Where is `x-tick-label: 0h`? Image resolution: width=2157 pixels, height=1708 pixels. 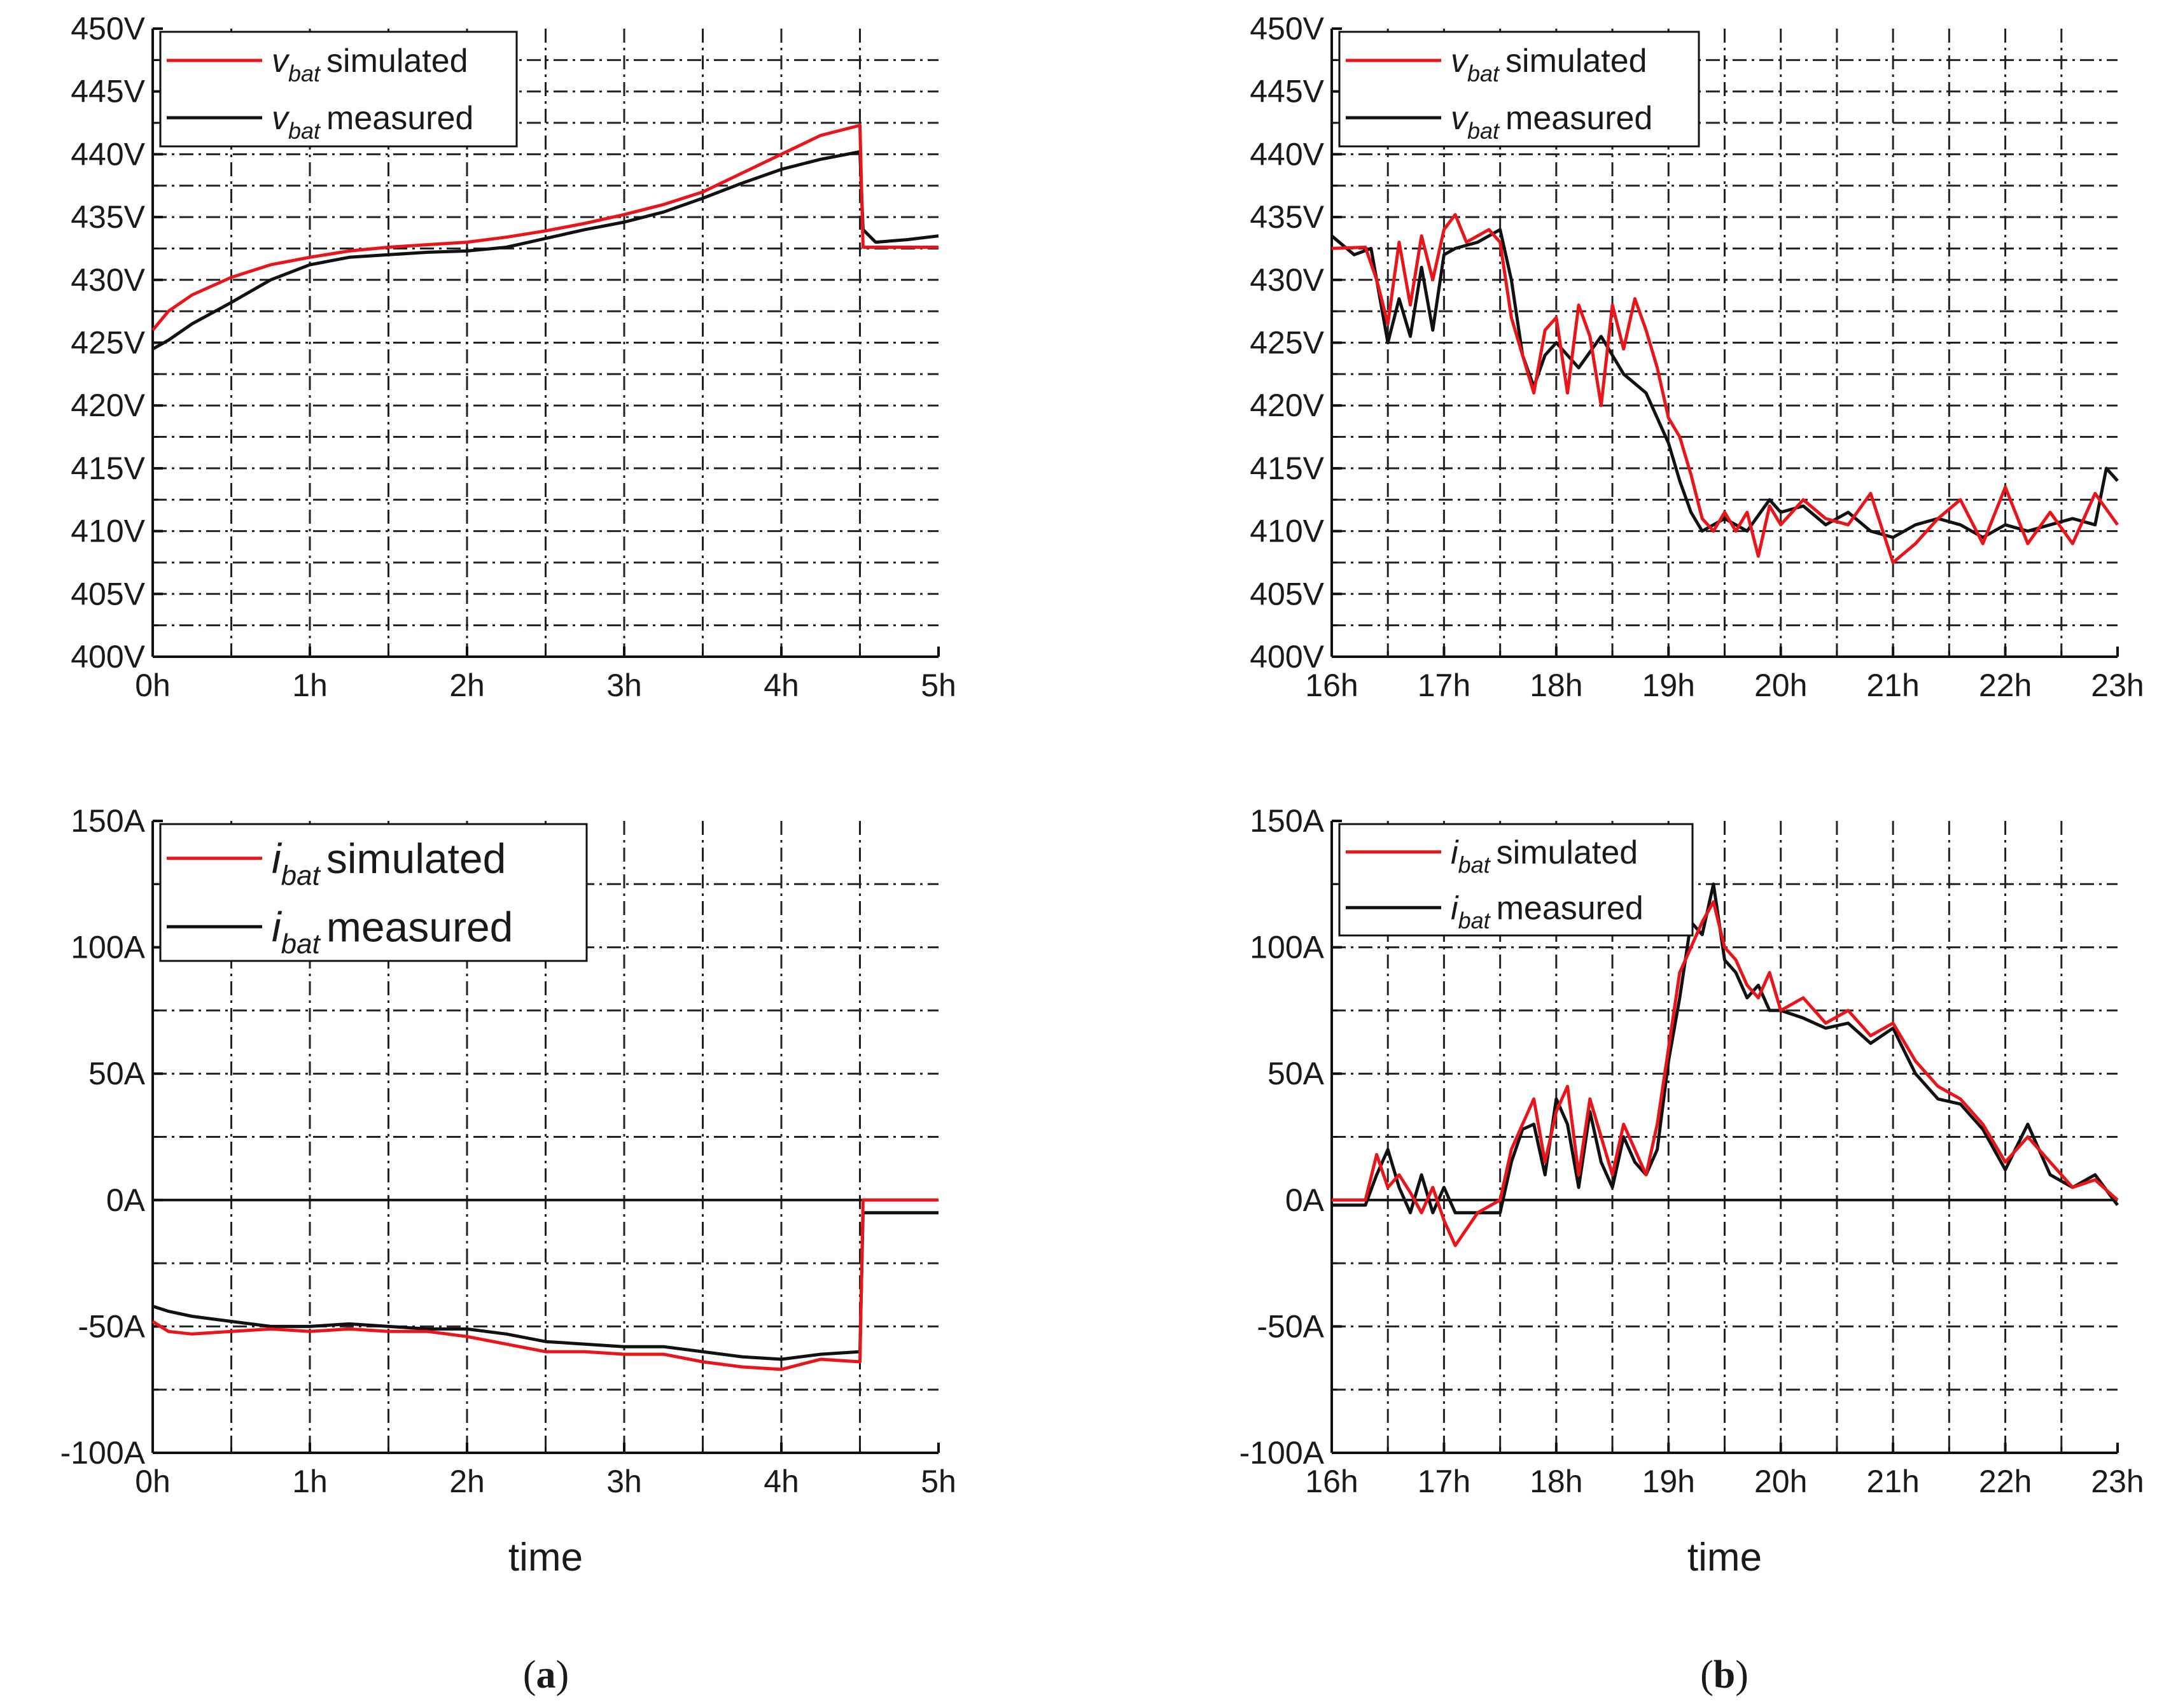
x-tick-label: 0h is located at coordinates (153, 1481).